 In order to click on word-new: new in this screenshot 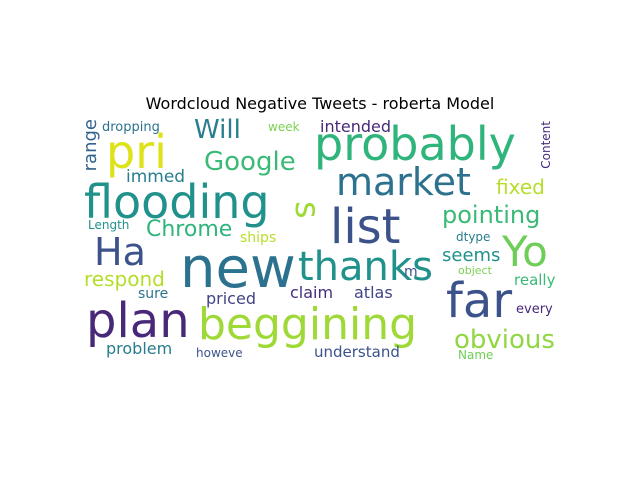, I will do `click(238, 268)`.